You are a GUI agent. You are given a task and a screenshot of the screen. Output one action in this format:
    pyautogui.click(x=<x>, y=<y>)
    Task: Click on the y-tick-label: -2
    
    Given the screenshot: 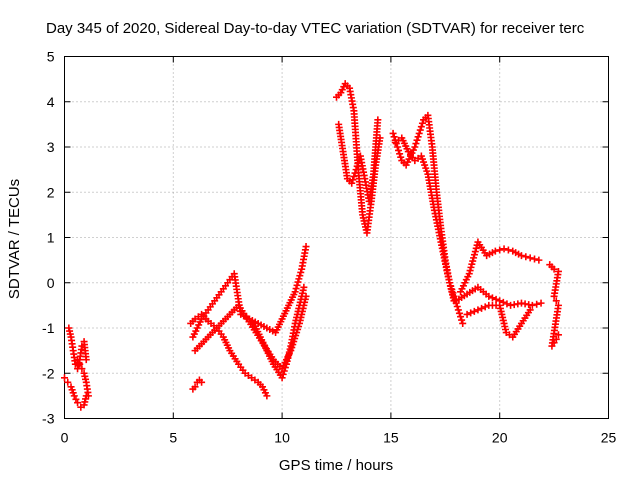 What is the action you would take?
    pyautogui.click(x=48, y=373)
    